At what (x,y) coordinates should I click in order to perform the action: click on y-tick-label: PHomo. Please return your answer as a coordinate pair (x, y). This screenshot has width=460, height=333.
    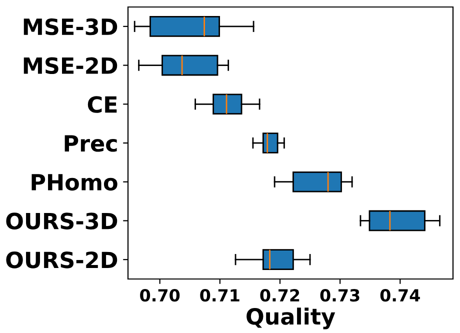
    Looking at the image, I should click on (75, 182).